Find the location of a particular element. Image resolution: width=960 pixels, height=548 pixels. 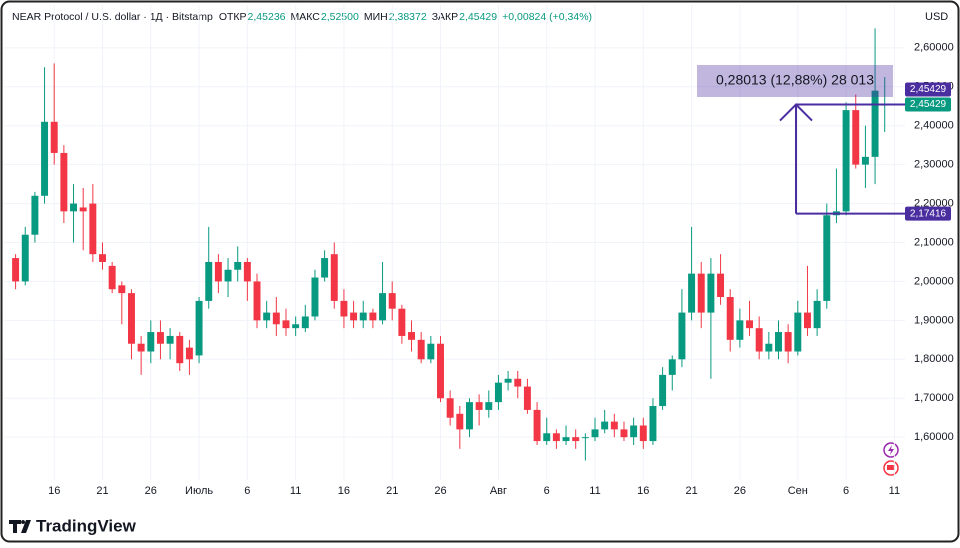

measure-arrow-head is located at coordinates (796, 112).